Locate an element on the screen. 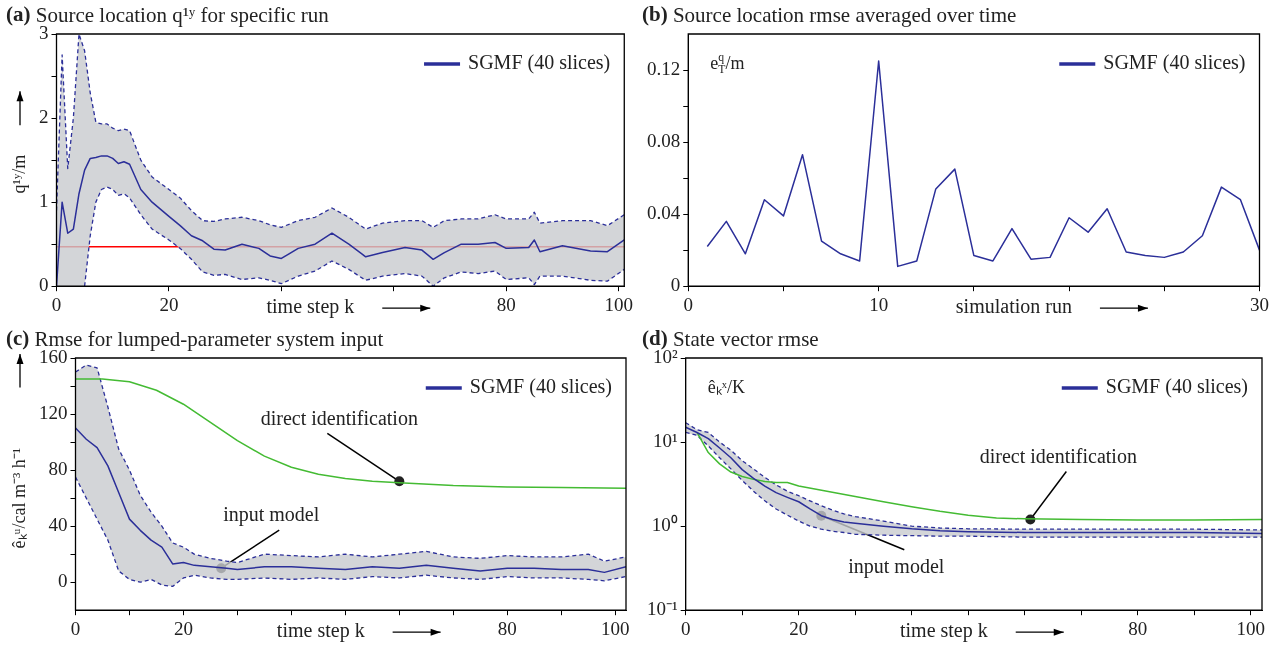 This screenshot has width=1276, height=648. y-axis-title: q¹ʸ/m is located at coordinates (18, 174).